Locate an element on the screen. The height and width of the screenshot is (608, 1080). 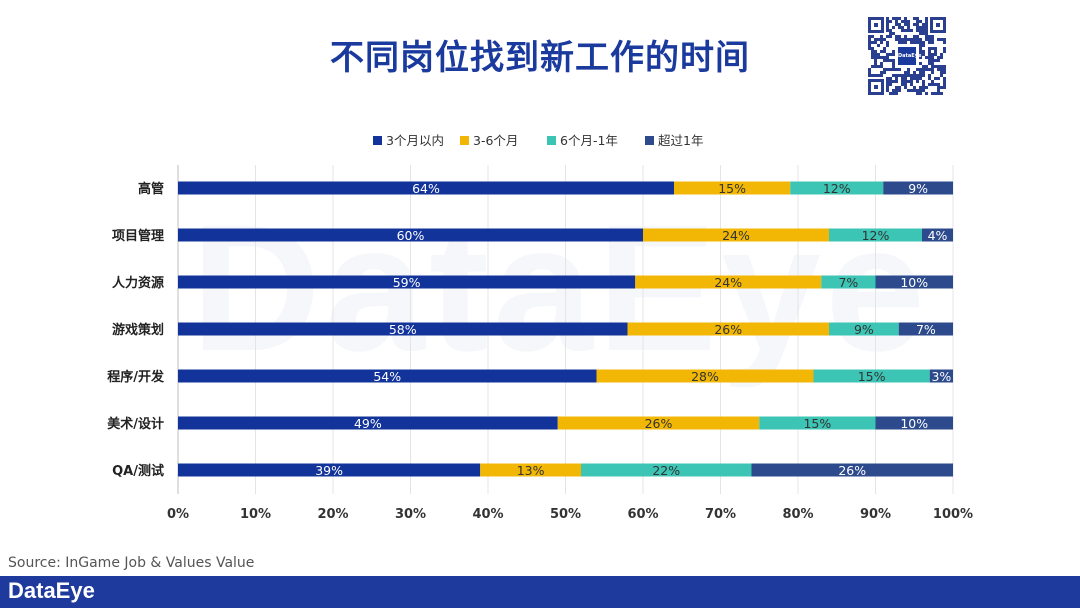
data-label: 54% is located at coordinates (387, 376).